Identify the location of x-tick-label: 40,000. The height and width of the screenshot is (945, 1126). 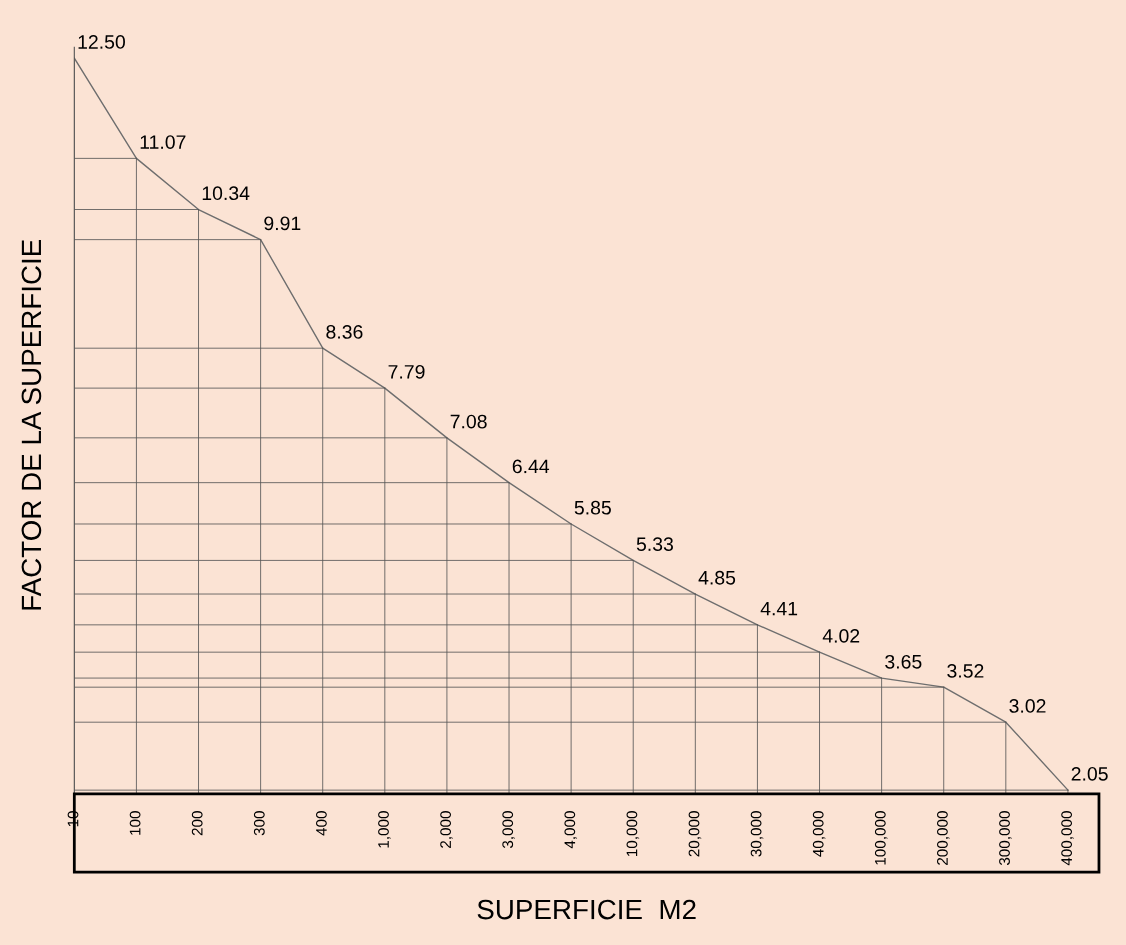
(819, 834).